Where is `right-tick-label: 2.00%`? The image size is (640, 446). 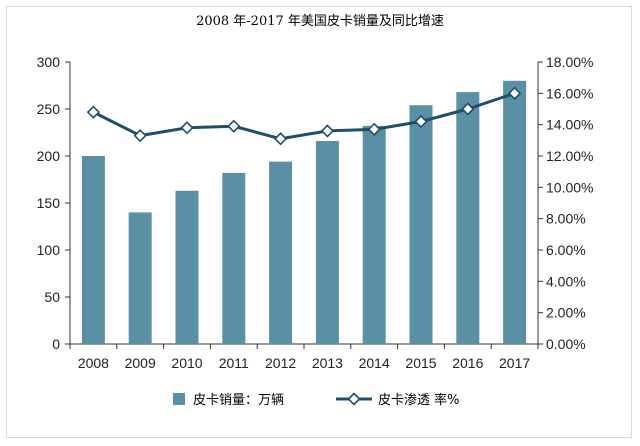
right-tick-label: 2.00% is located at coordinates (566, 313).